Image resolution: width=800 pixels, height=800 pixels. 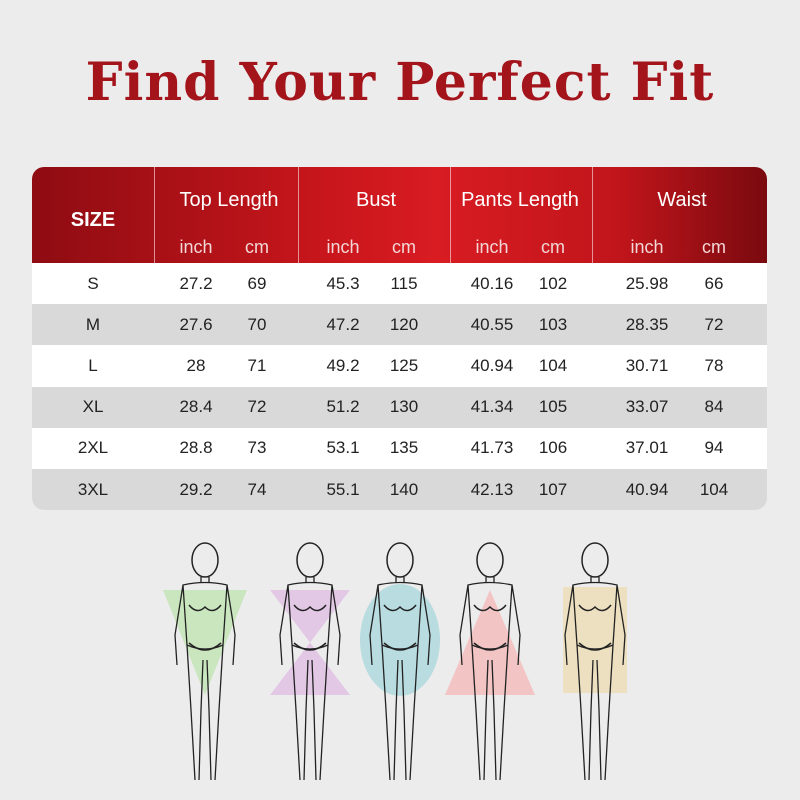 I want to click on table-row: S 27.2 69 45.3 115 40.16 102 25.98 66, so click(x=399, y=283).